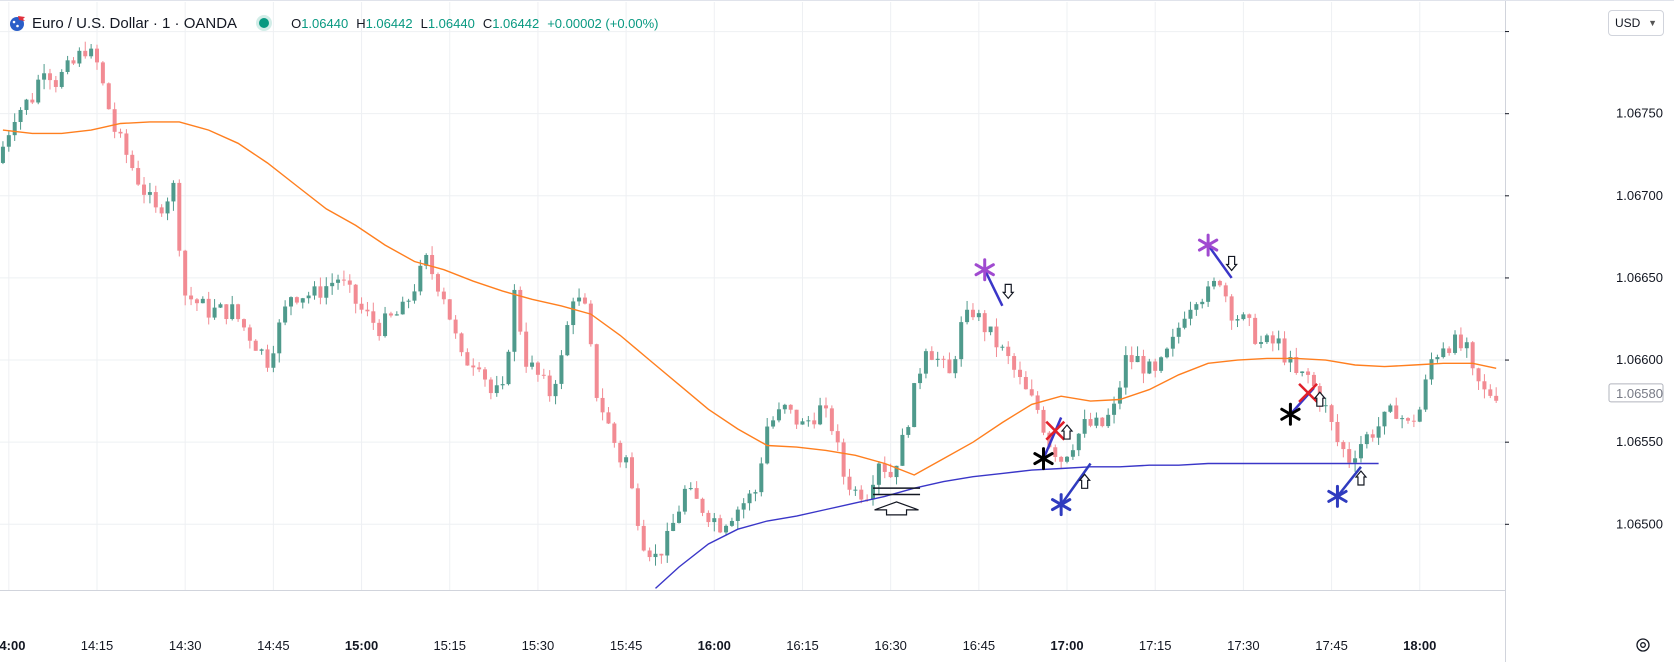 This screenshot has width=1674, height=662. Describe the element at coordinates (135, 23) in the screenshot. I see `symbol-title: Euro / U.S. Dollar · 1 · OANDA` at that location.